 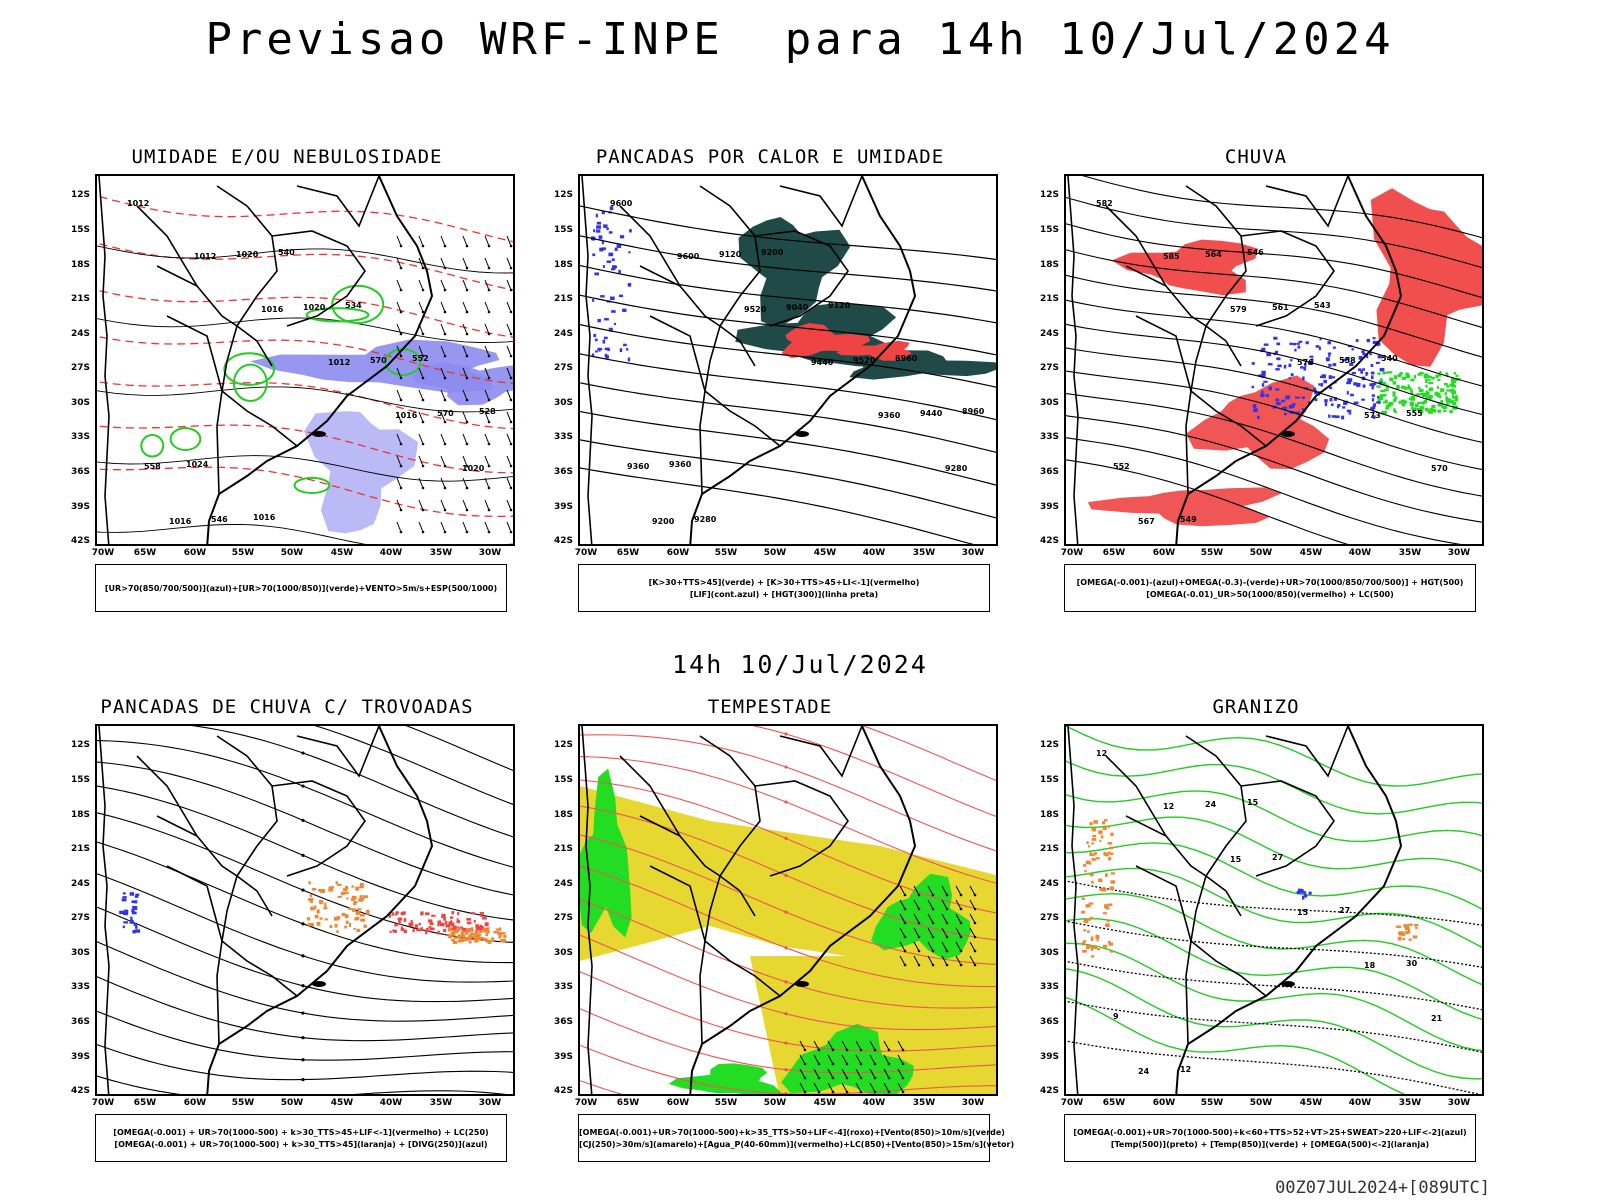 I want to click on lat-tick-label: 27S, so click(x=1049, y=918).